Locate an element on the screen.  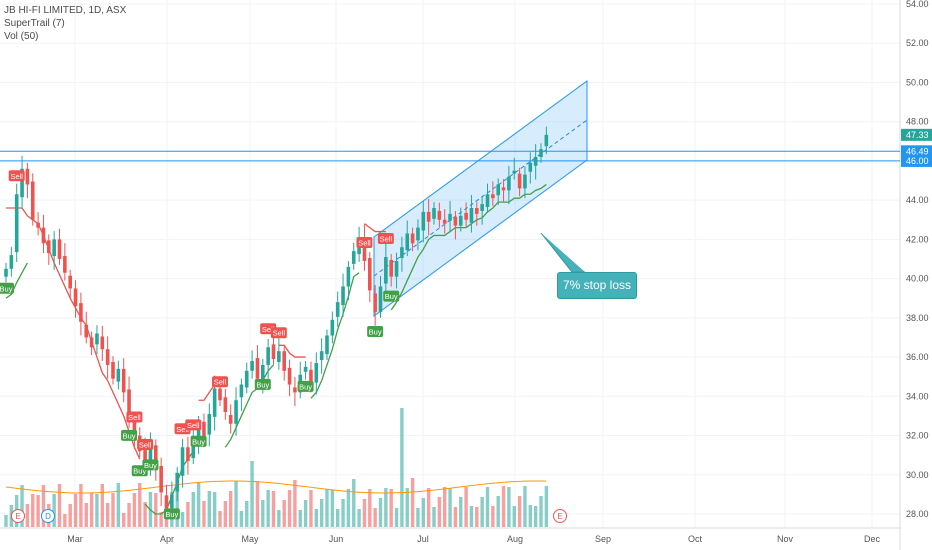
channel-midline is located at coordinates (480, 198).